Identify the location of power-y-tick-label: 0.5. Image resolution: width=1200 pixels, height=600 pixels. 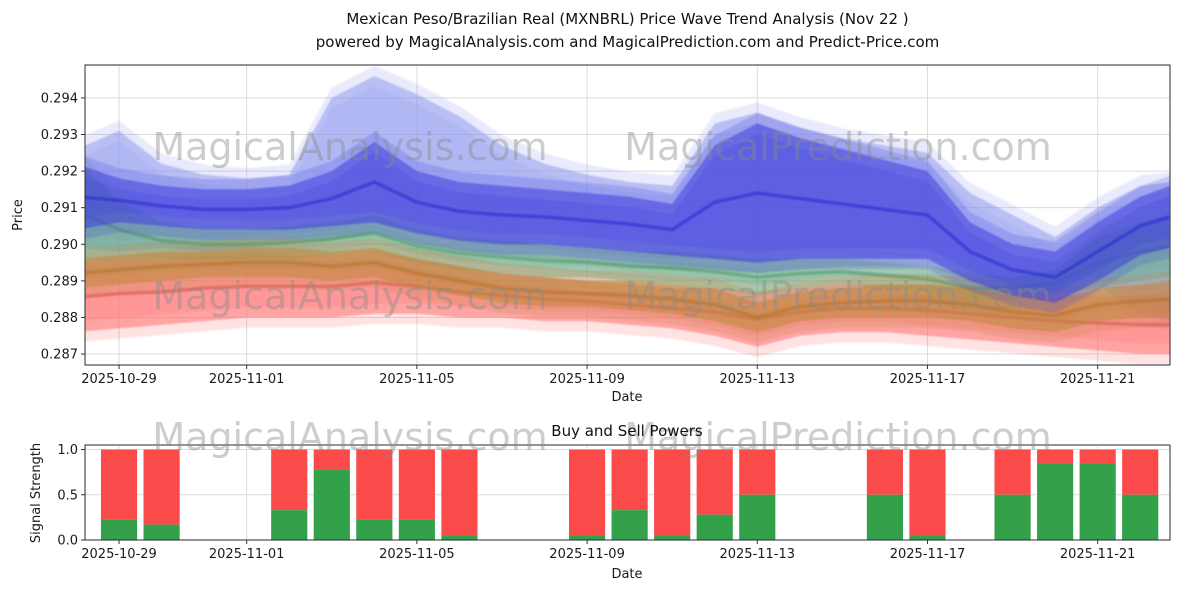
(67, 495).